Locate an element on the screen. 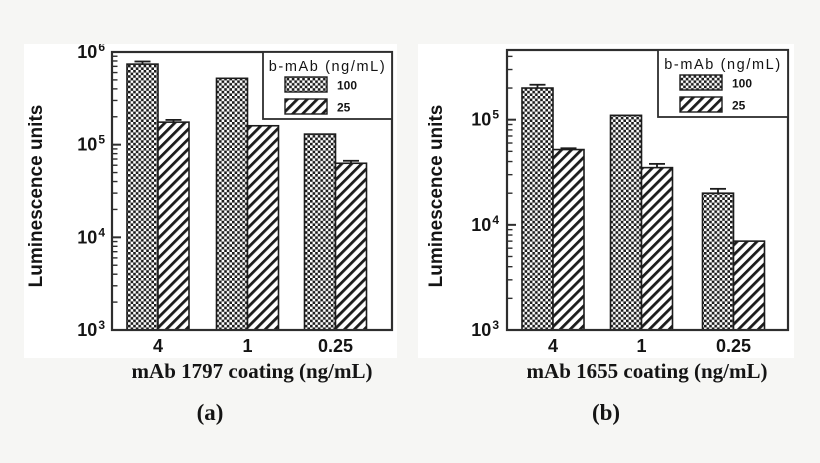  y-tick-label-1e6: 106 is located at coordinates (91, 53).